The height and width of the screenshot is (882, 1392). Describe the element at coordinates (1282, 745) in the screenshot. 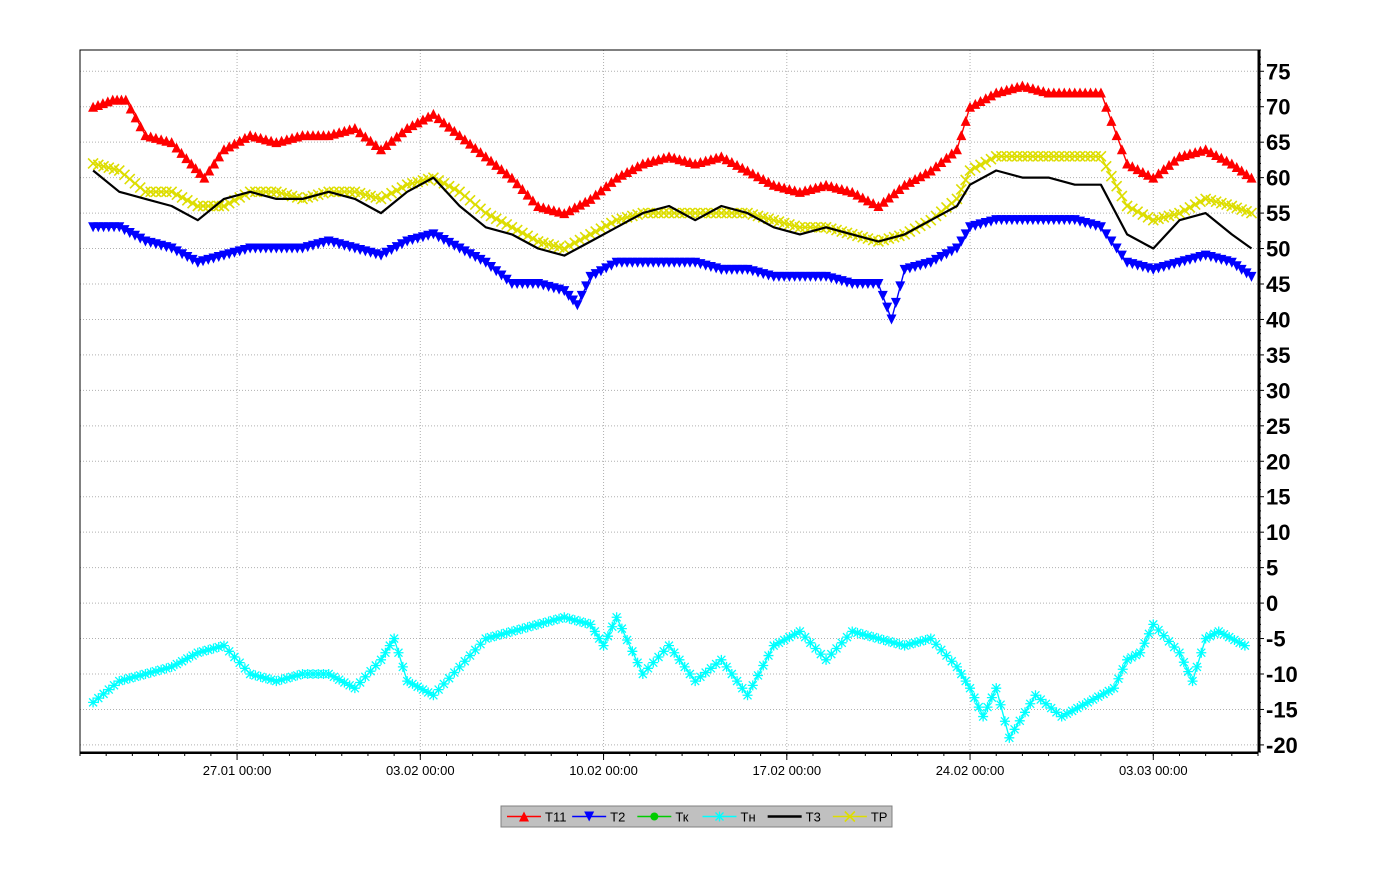

I see `y-tick-label: -20` at that location.